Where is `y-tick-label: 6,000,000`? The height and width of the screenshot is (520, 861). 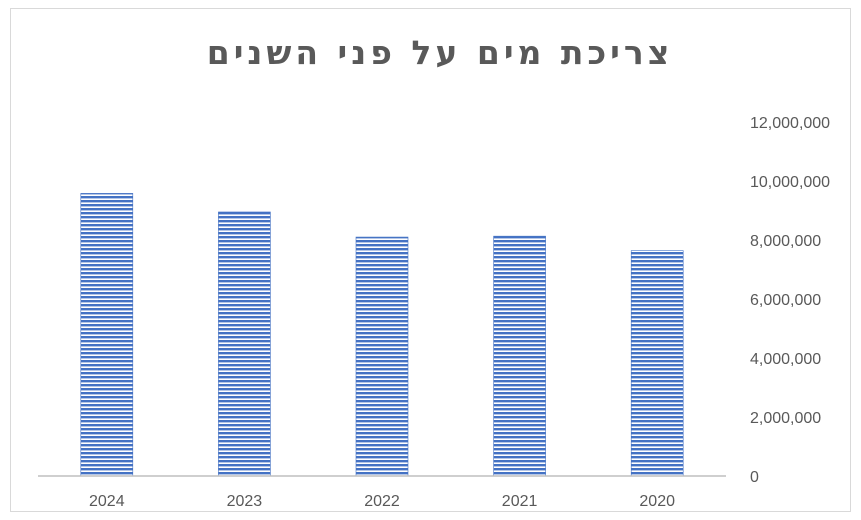
y-tick-label: 6,000,000 is located at coordinates (785, 300).